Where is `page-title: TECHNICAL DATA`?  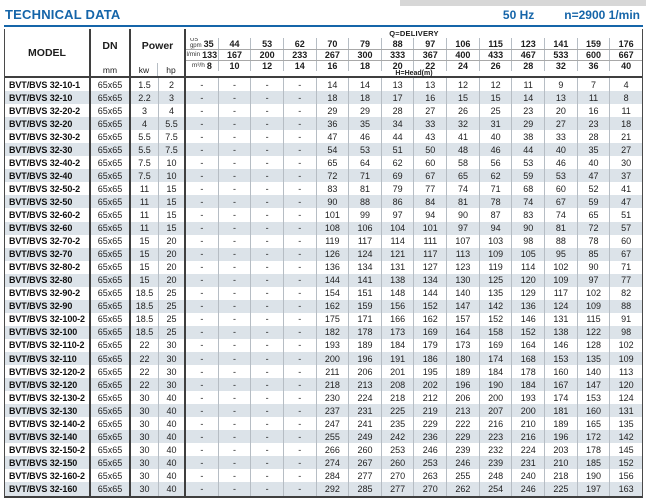
page-title: TECHNICAL DATA is located at coordinates (63, 14).